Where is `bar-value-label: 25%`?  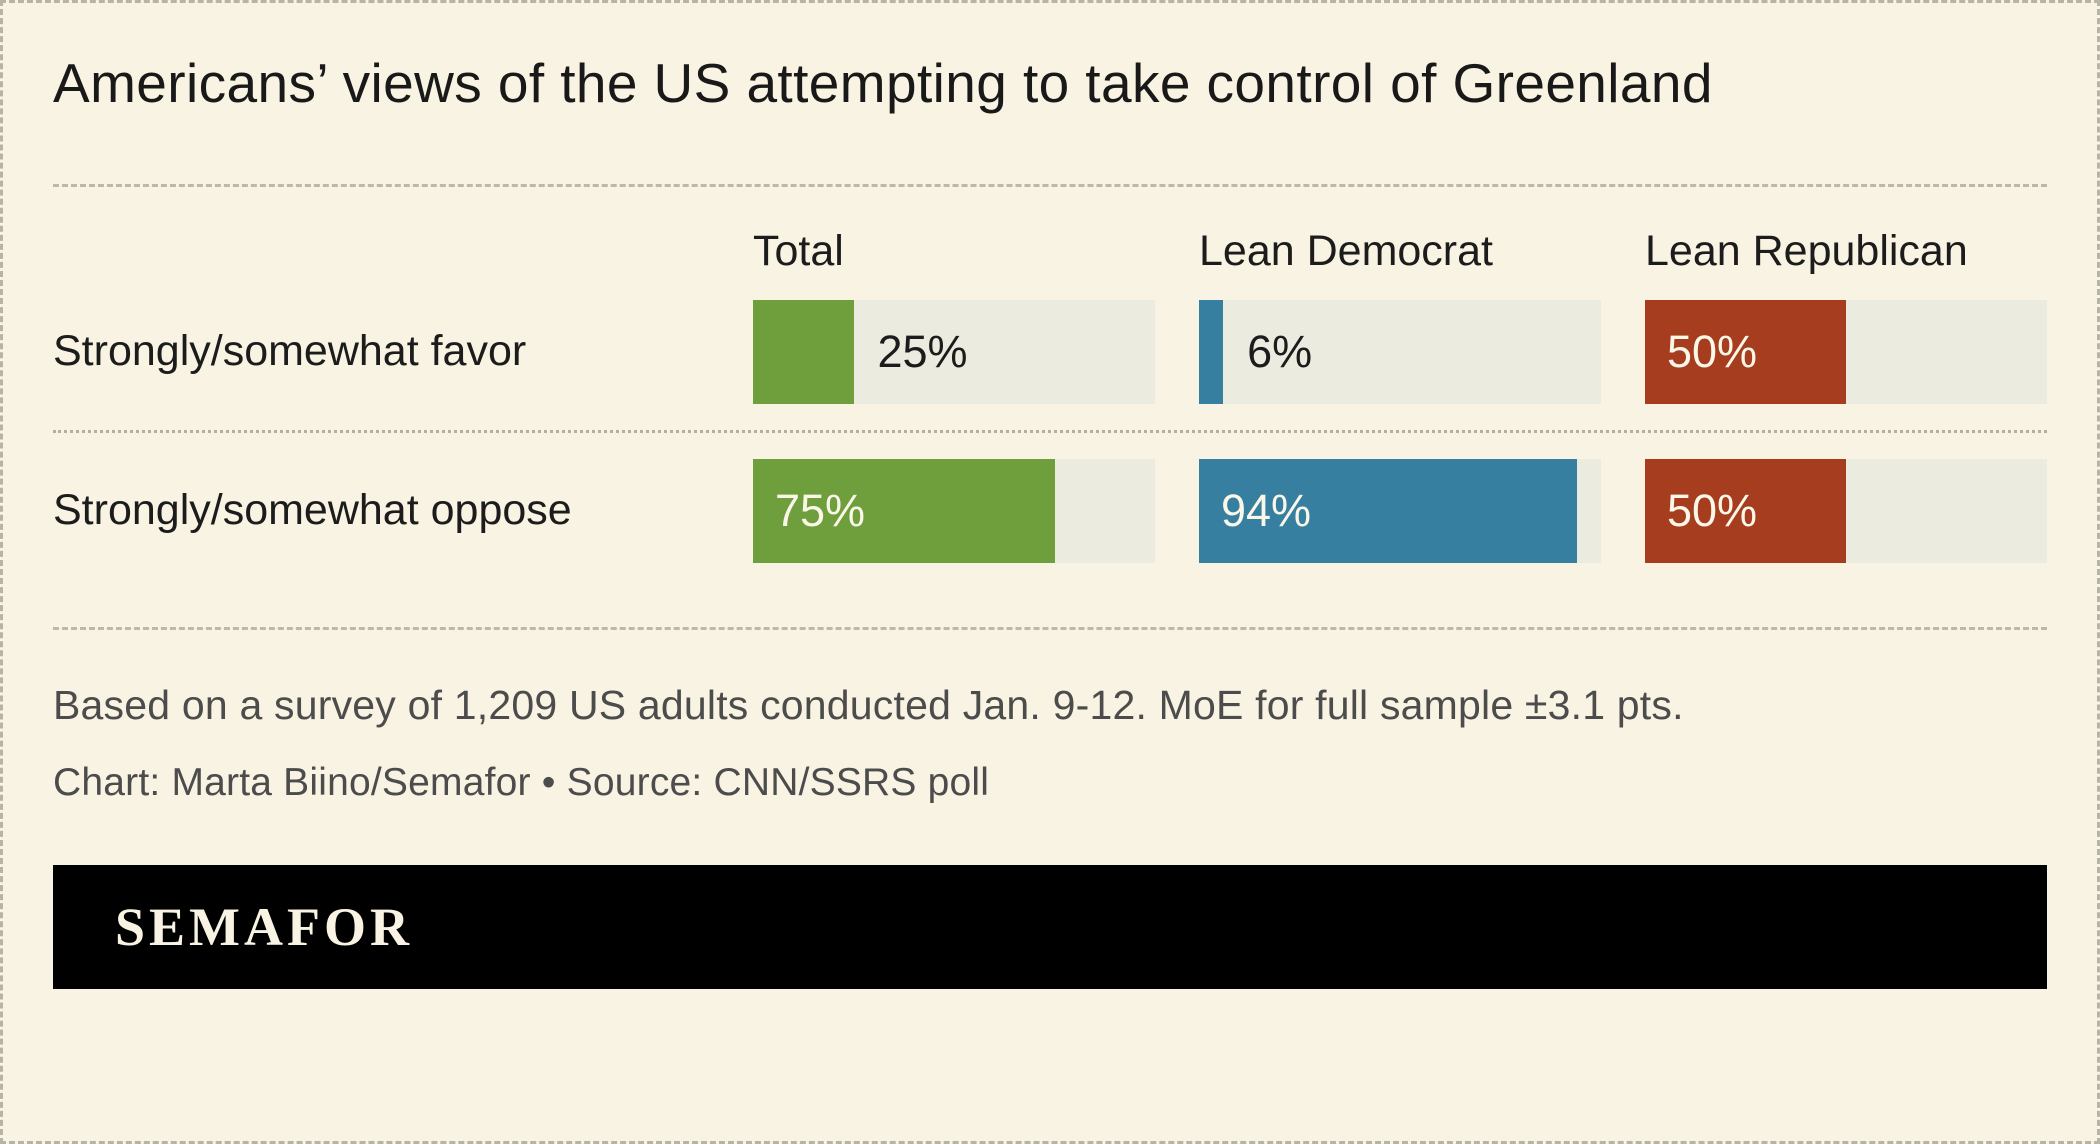 bar-value-label: 25% is located at coordinates (922, 351).